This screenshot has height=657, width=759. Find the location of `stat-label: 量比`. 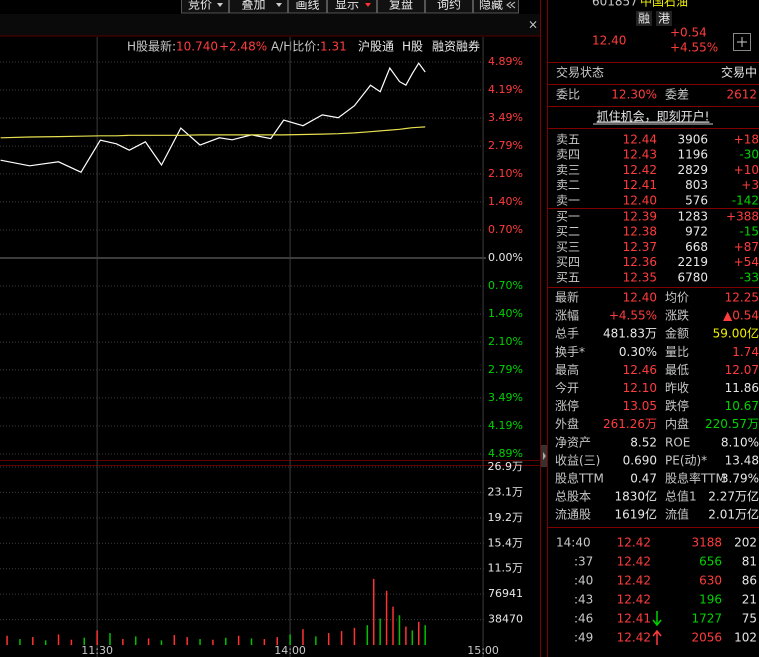

stat-label: 量比 is located at coordinates (677, 352).